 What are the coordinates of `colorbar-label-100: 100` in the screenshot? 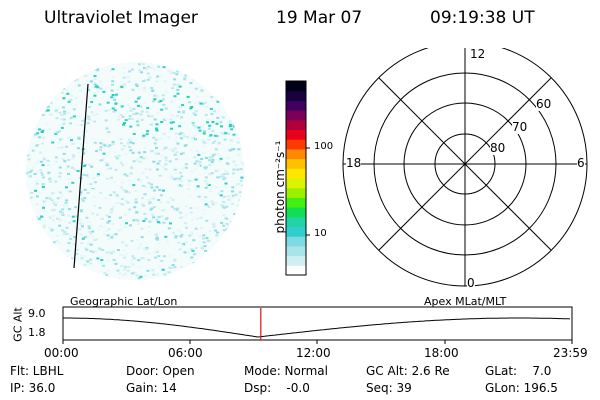 It's located at (324, 146).